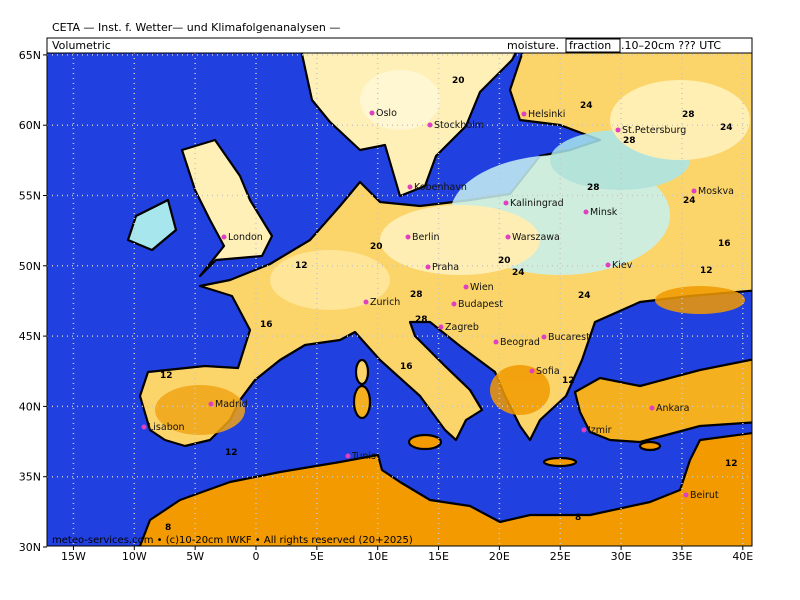  I want to click on lat-tick-label: 30N, so click(30, 547).